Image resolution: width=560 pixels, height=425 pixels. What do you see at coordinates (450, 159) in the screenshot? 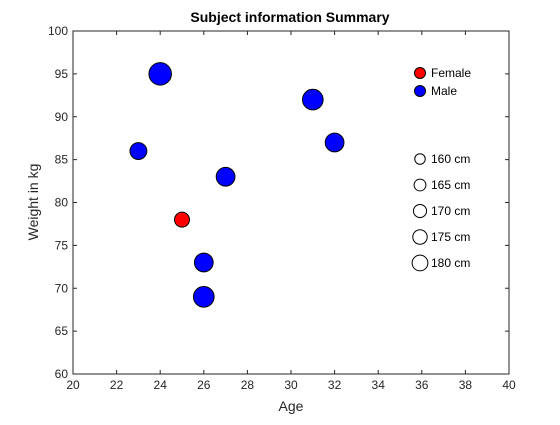
I see `size-legend-label-160: 160 cm` at bounding box center [450, 159].